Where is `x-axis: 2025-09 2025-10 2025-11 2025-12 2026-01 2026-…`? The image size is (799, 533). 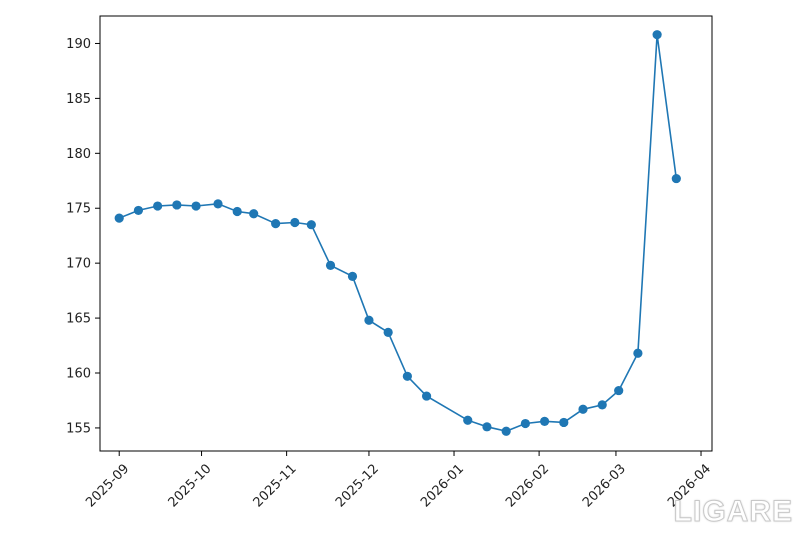
x-axis: 2025-09 2025-10 2025-11 2025-12 2026-01 2026-… is located at coordinates (398, 480).